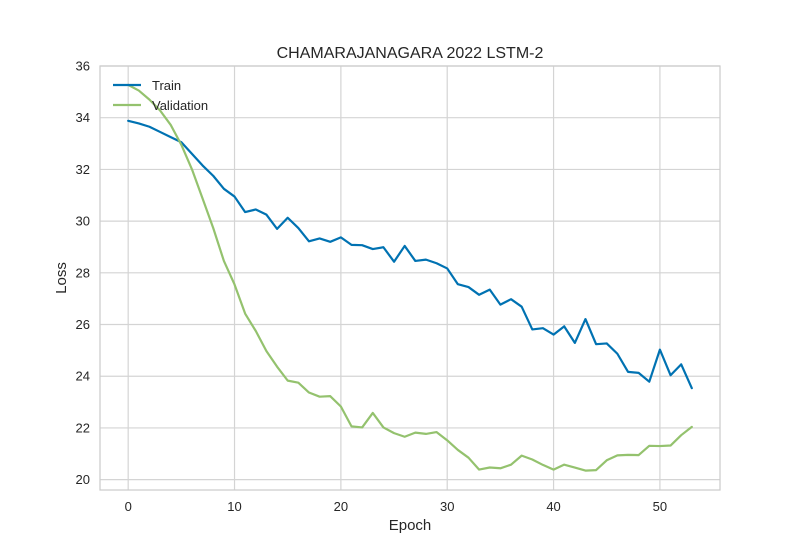 The image size is (800, 550). What do you see at coordinates (83, 479) in the screenshot?
I see `y-tick-label: 20` at bounding box center [83, 479].